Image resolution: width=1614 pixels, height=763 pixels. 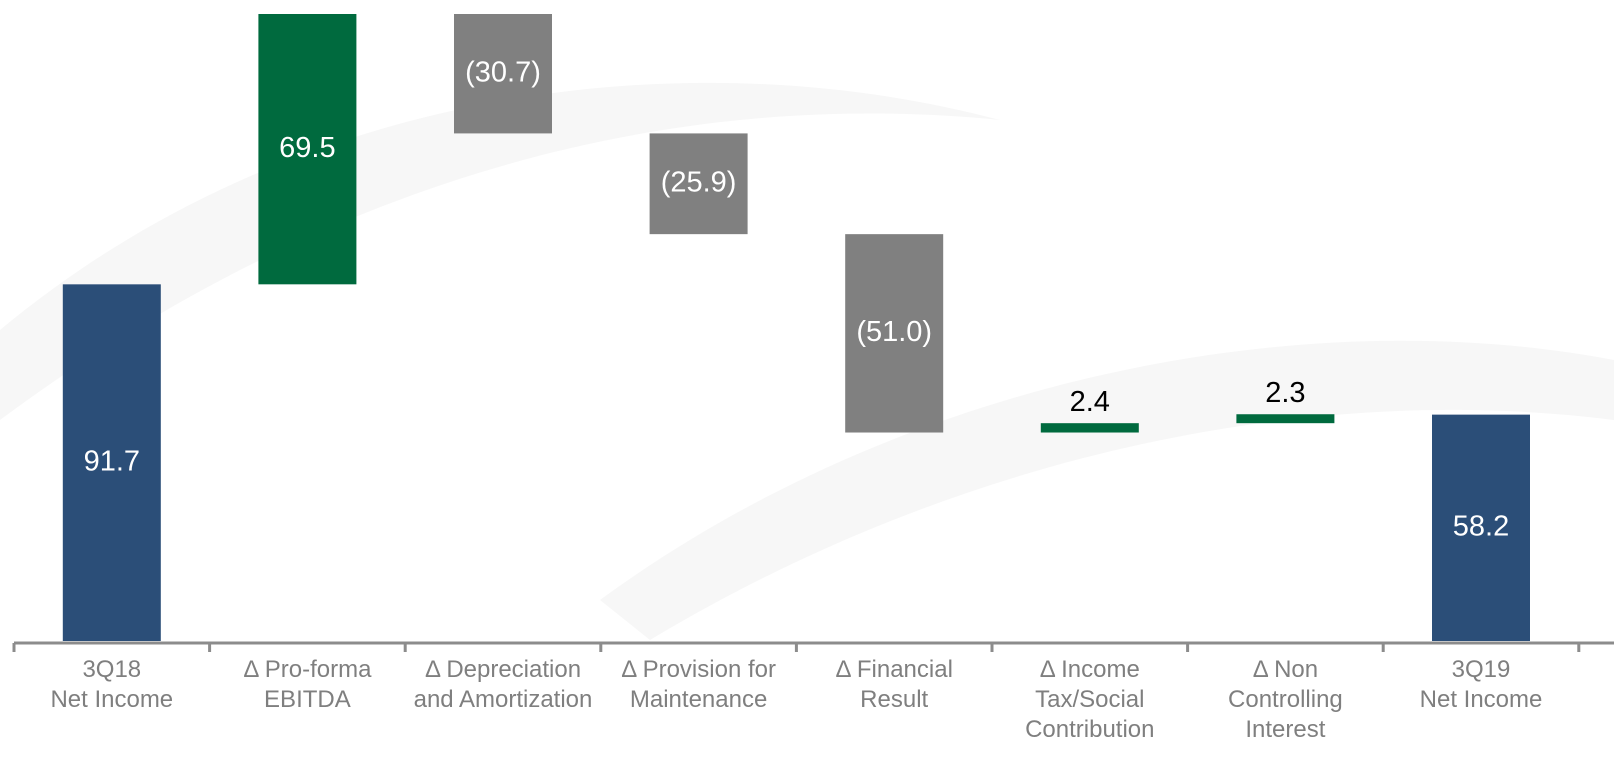 I want to click on x-tick-label: Δ Income Tax/Social Contribution, so click(x=1089, y=699).